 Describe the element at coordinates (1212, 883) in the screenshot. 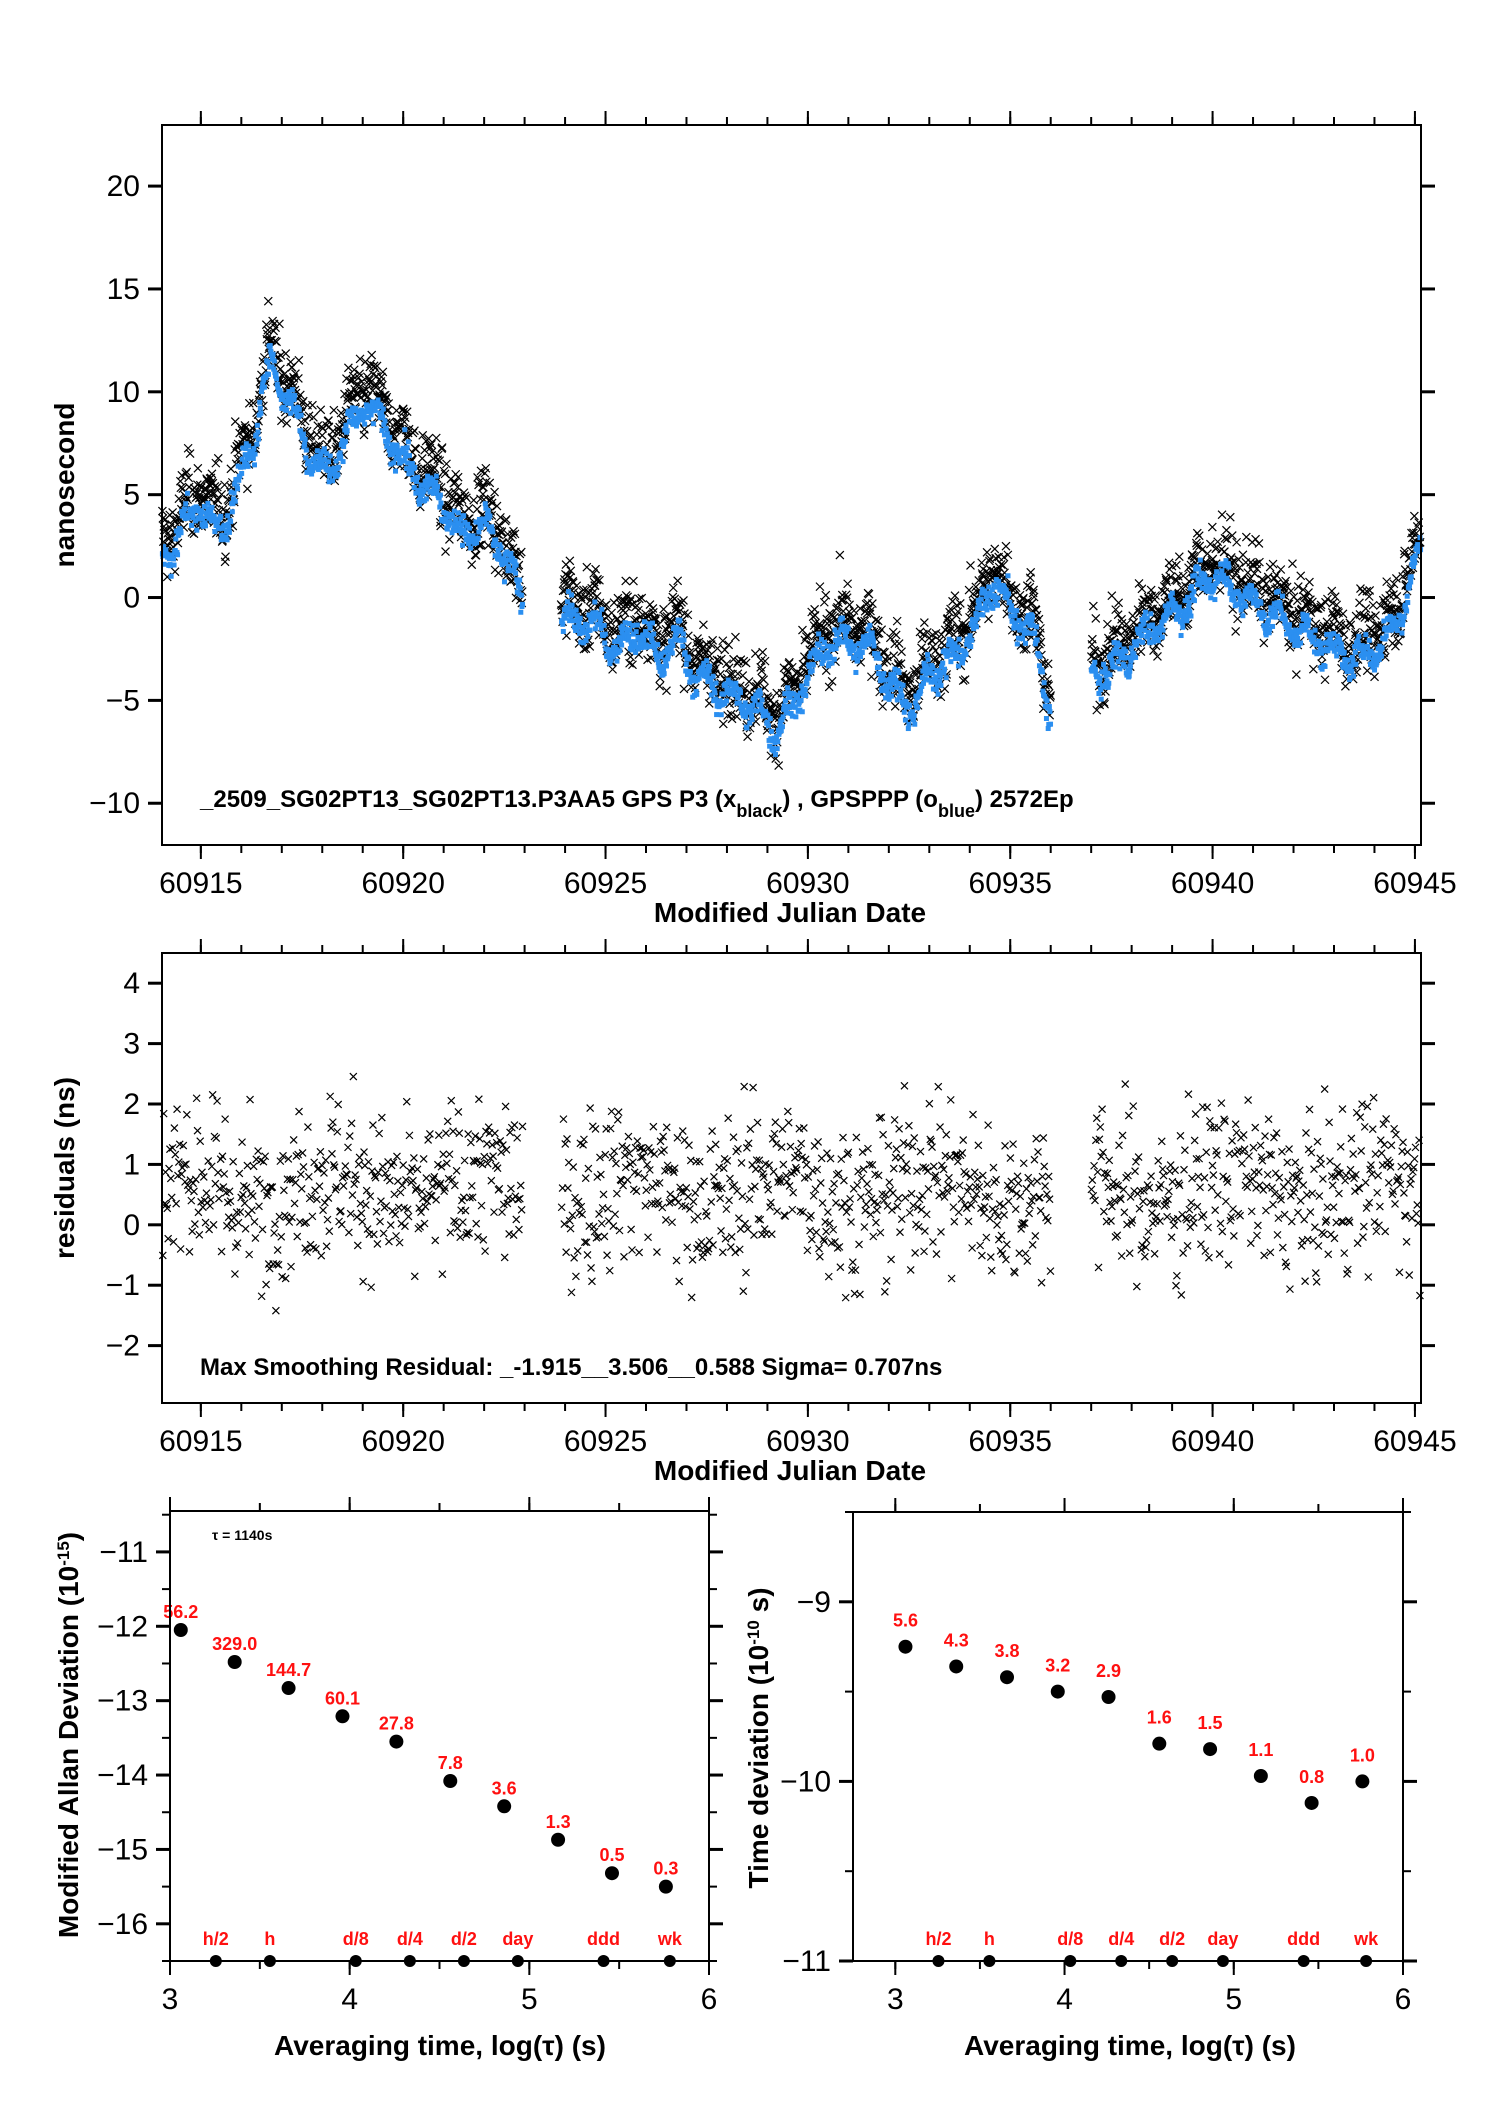

I see `x-tick-label: 60940` at that location.